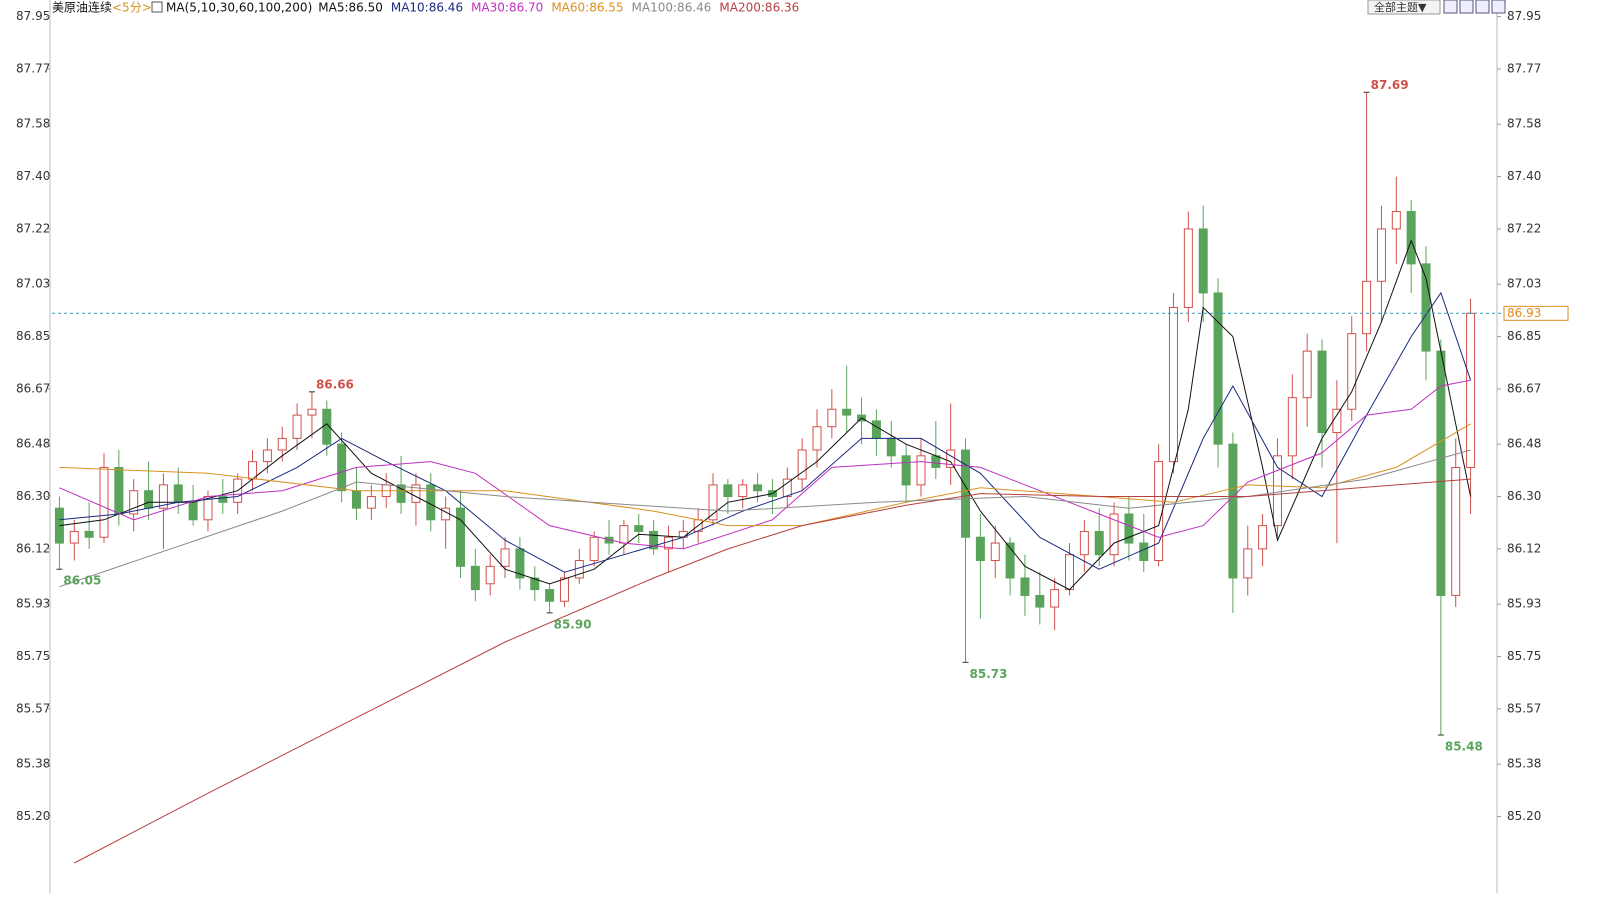 Image resolution: width=1623 pixels, height=897 pixels. Describe the element at coordinates (1524, 176) in the screenshot. I see `y-tick-label-right: 87.40` at that location.